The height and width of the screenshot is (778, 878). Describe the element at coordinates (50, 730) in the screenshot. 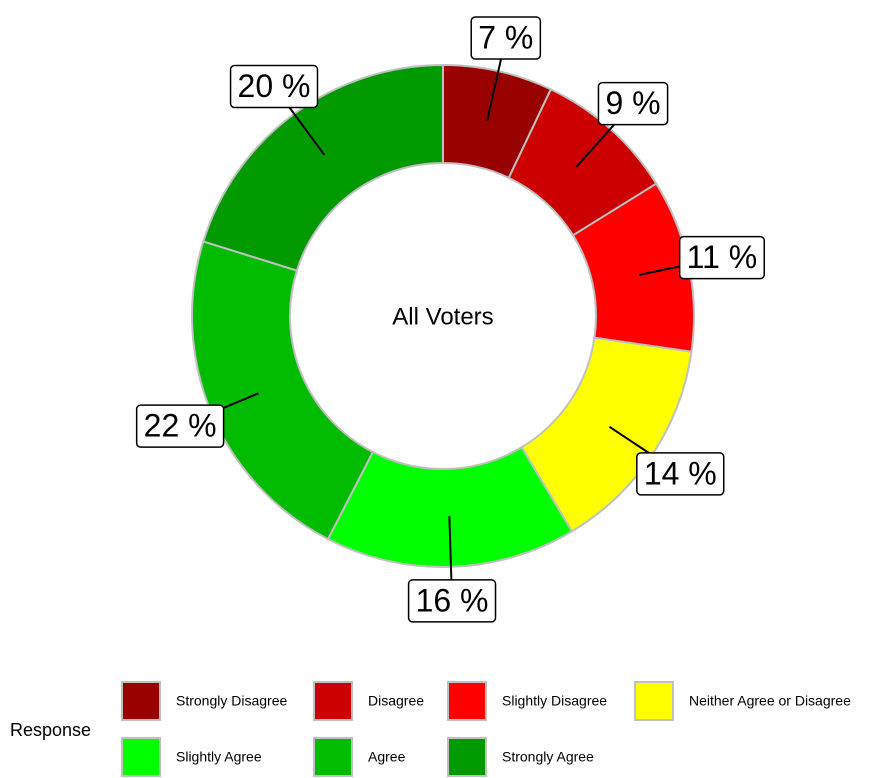

I see `legend-title: Response` at that location.